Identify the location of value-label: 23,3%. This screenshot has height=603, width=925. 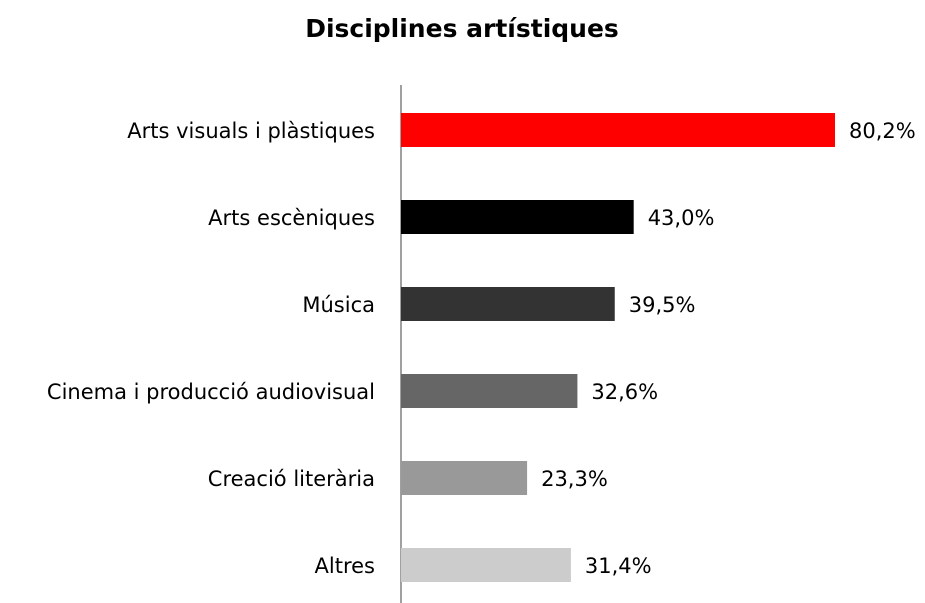
(574, 479).